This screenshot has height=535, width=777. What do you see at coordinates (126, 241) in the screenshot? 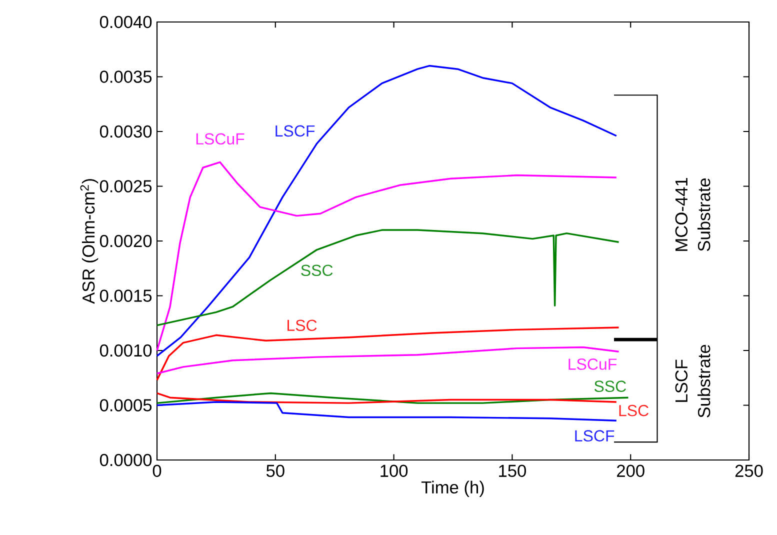
I see `y-tick-label: 0.0020` at bounding box center [126, 241].